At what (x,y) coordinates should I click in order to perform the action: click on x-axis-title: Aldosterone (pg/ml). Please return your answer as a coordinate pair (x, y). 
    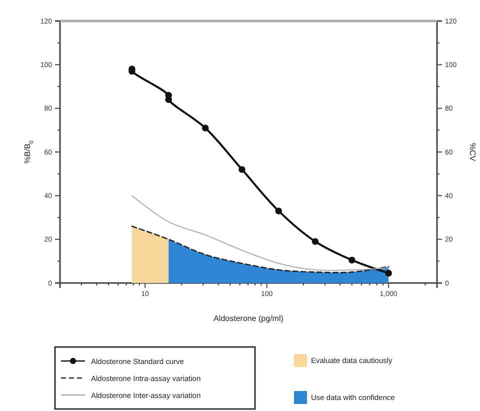
    Looking at the image, I should click on (249, 318).